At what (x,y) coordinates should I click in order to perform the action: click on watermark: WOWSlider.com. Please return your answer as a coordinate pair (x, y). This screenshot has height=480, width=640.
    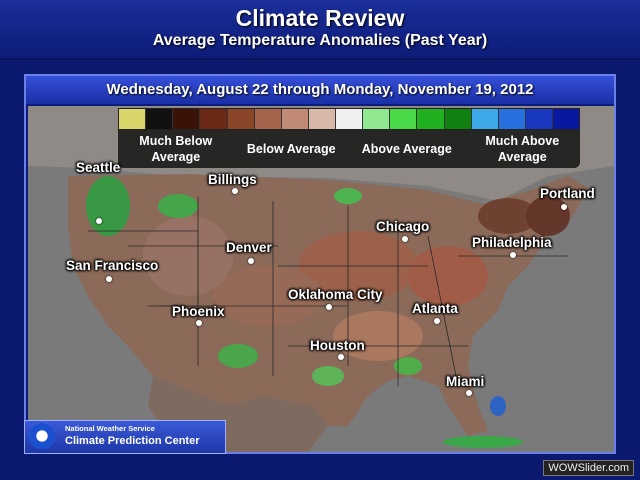
    Looking at the image, I should click on (588, 468).